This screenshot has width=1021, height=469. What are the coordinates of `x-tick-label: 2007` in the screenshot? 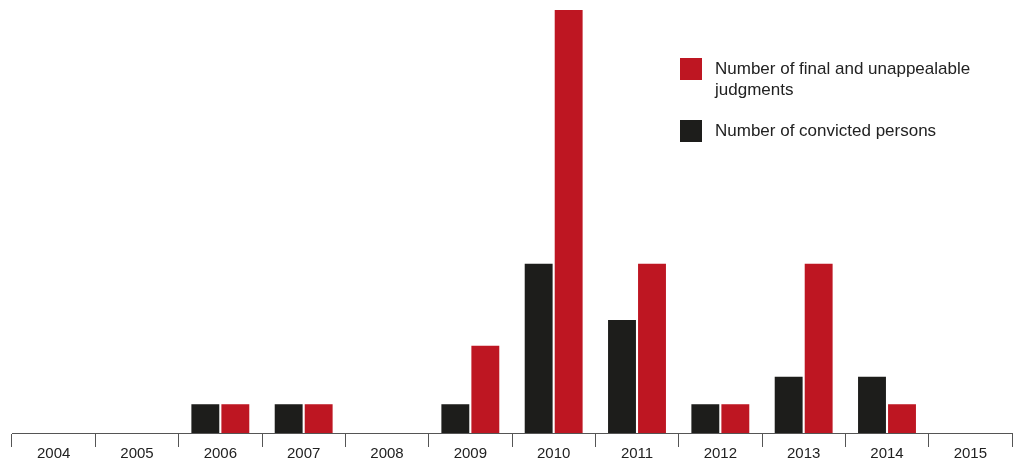 It's located at (303, 453).